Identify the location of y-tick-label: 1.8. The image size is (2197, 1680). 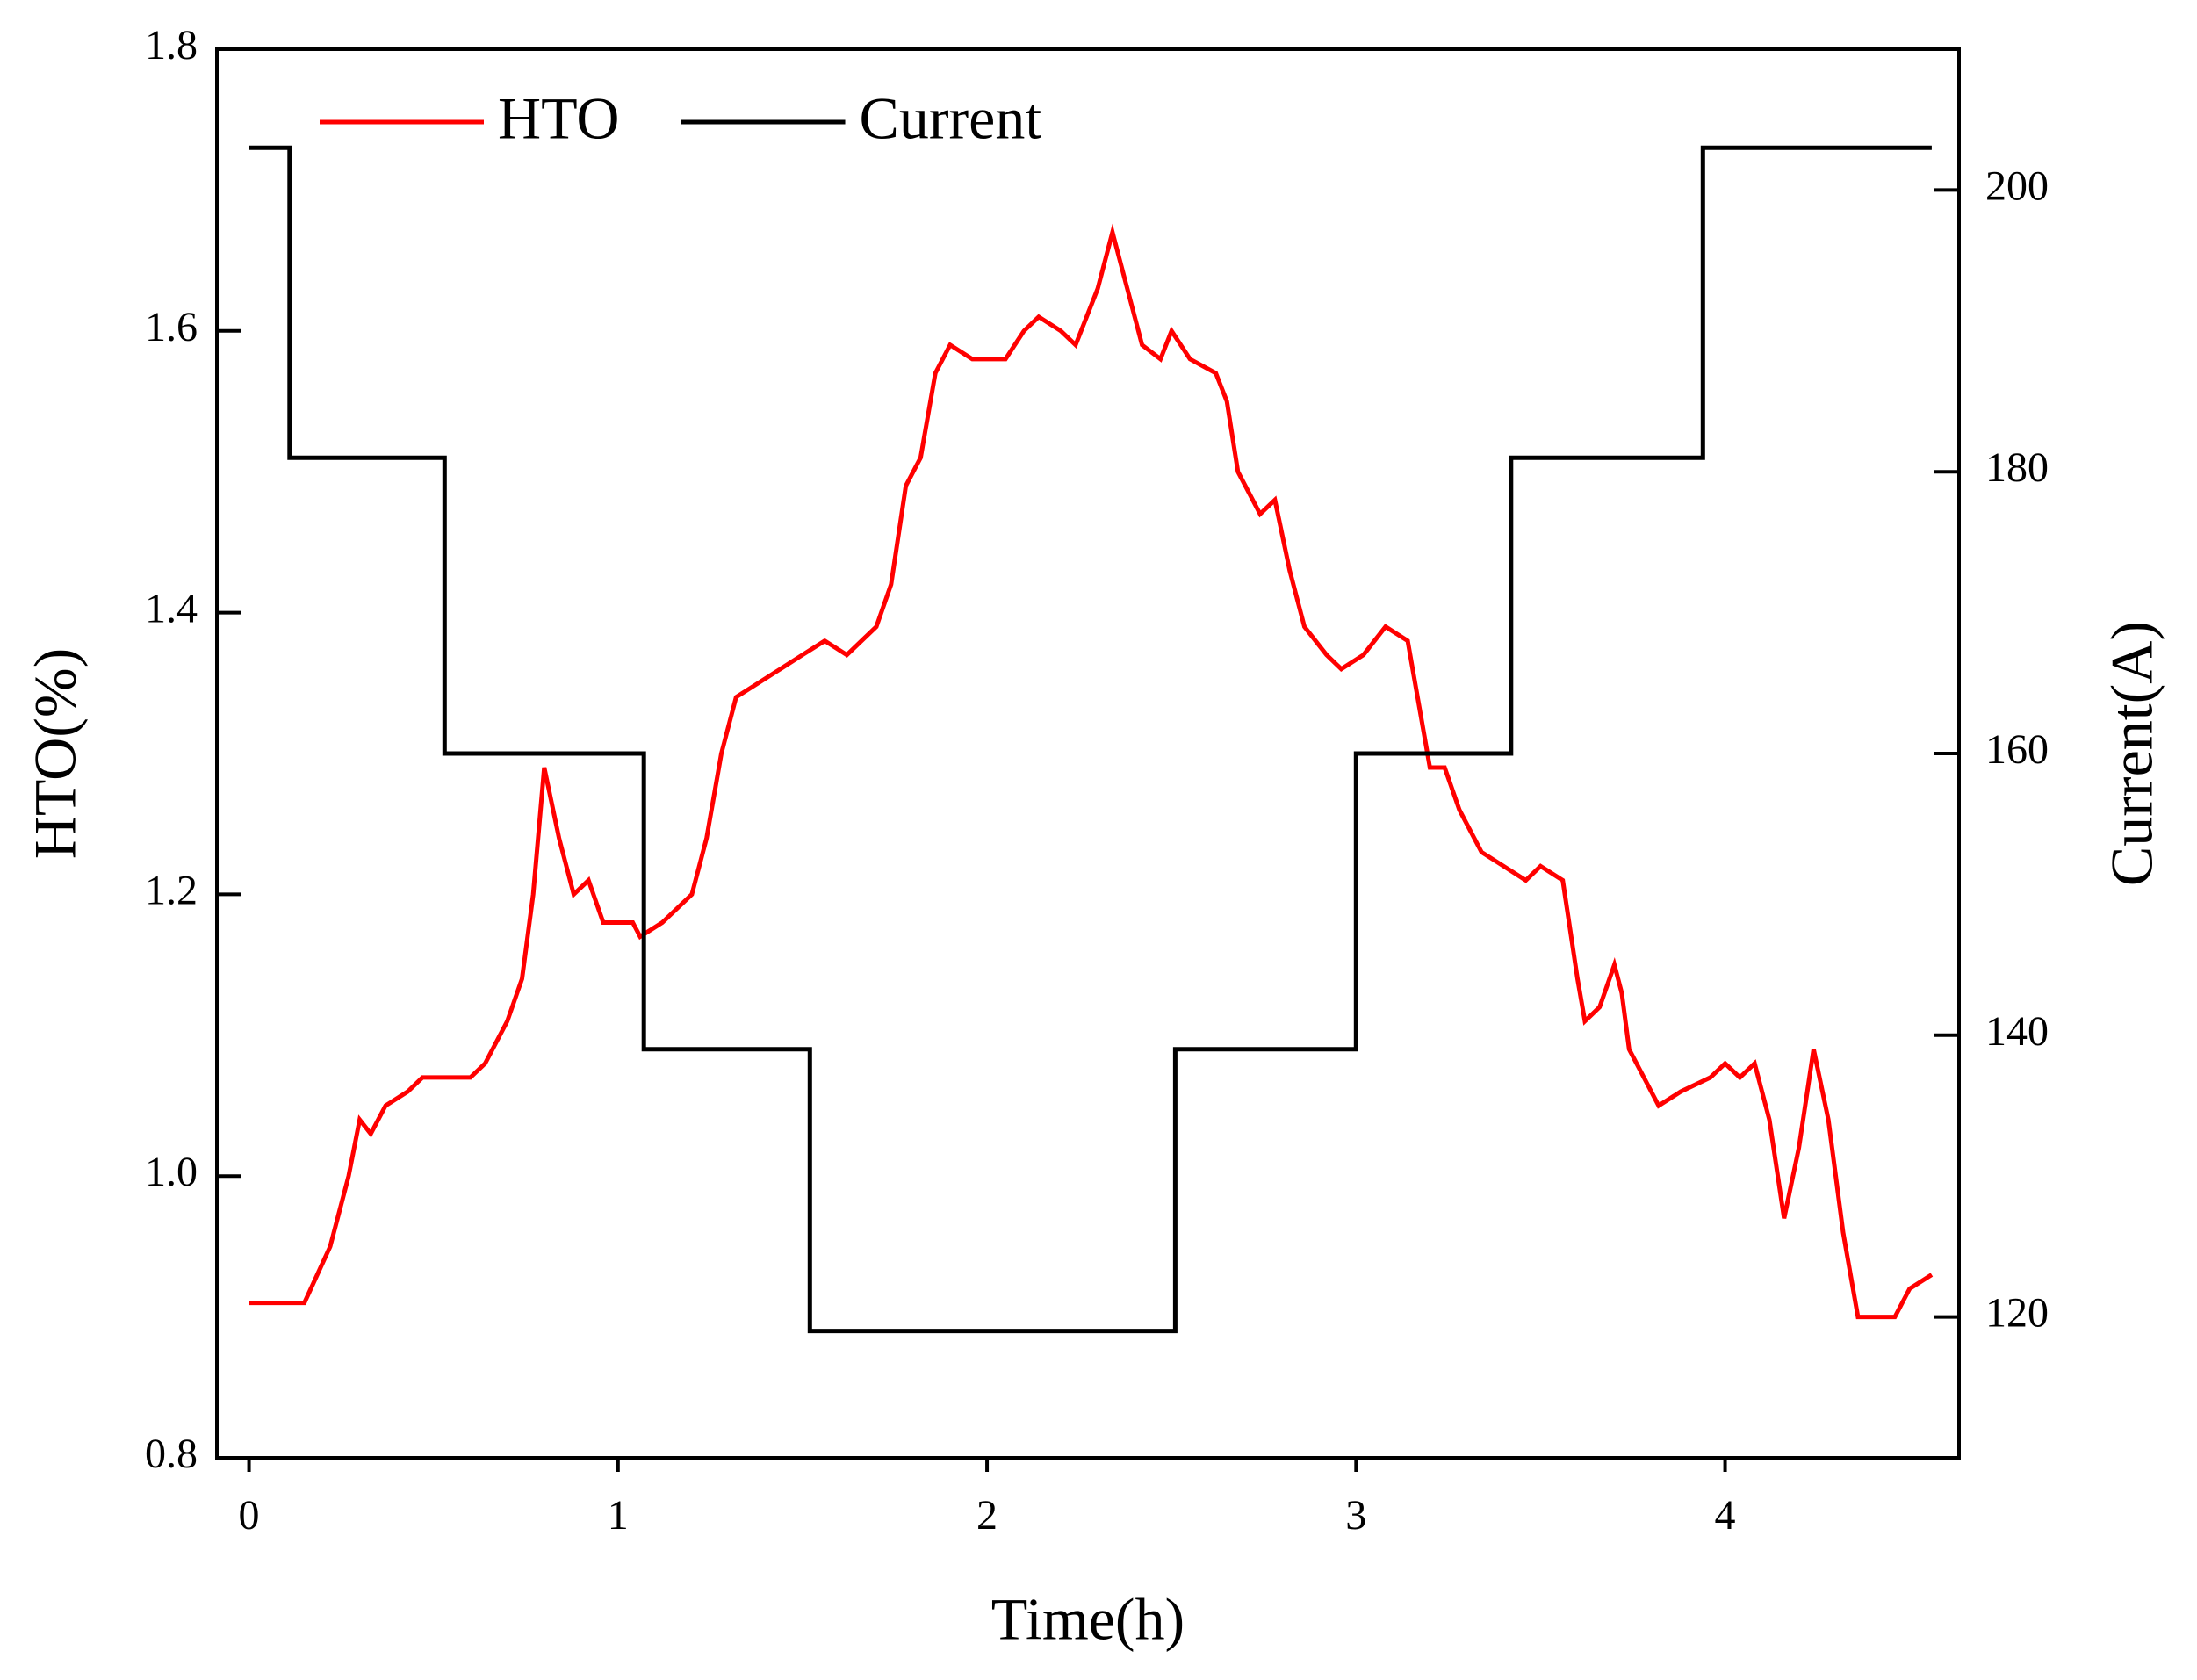
(171, 45).